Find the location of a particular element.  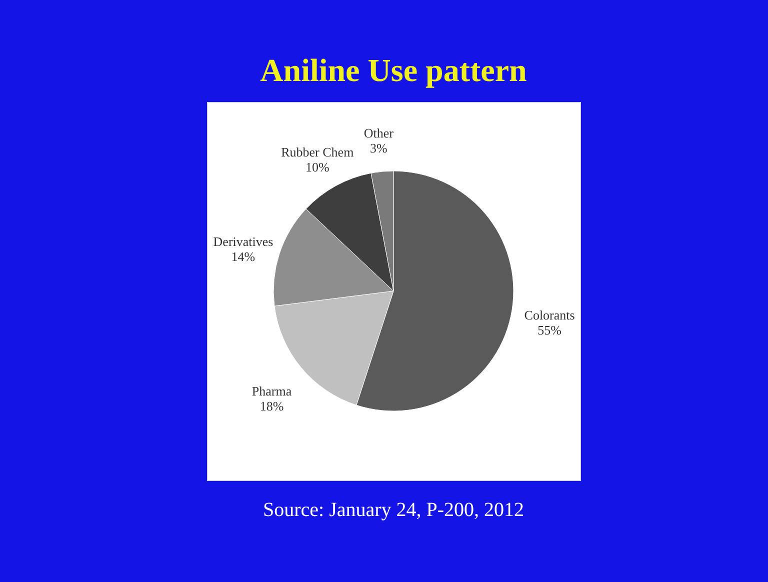

slice-label: Rubber Chem is located at coordinates (317, 152).